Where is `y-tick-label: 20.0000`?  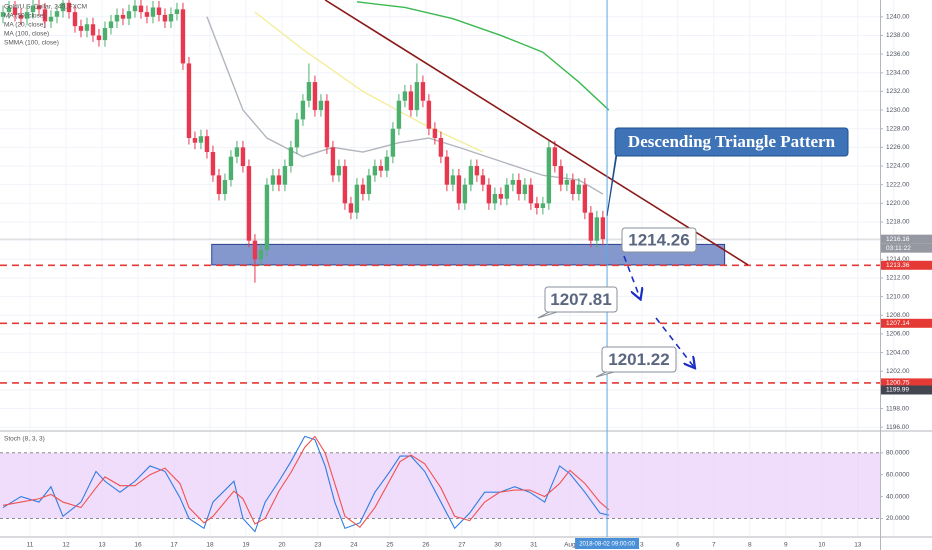
y-tick-label: 20.0000 is located at coordinates (898, 518).